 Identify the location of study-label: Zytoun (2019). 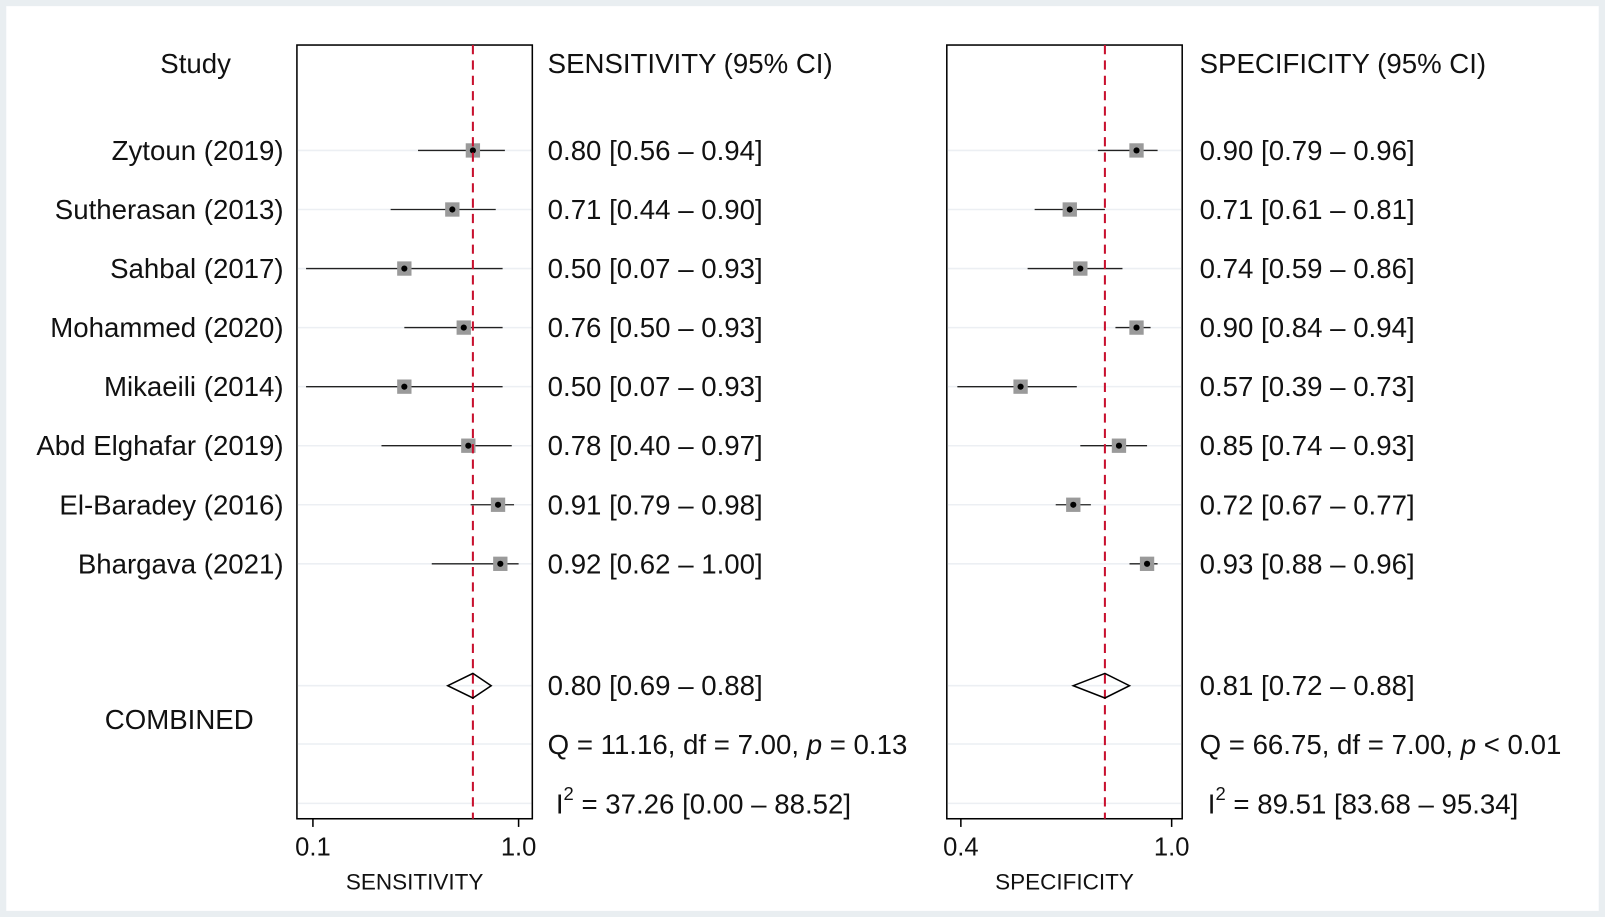
(198, 150).